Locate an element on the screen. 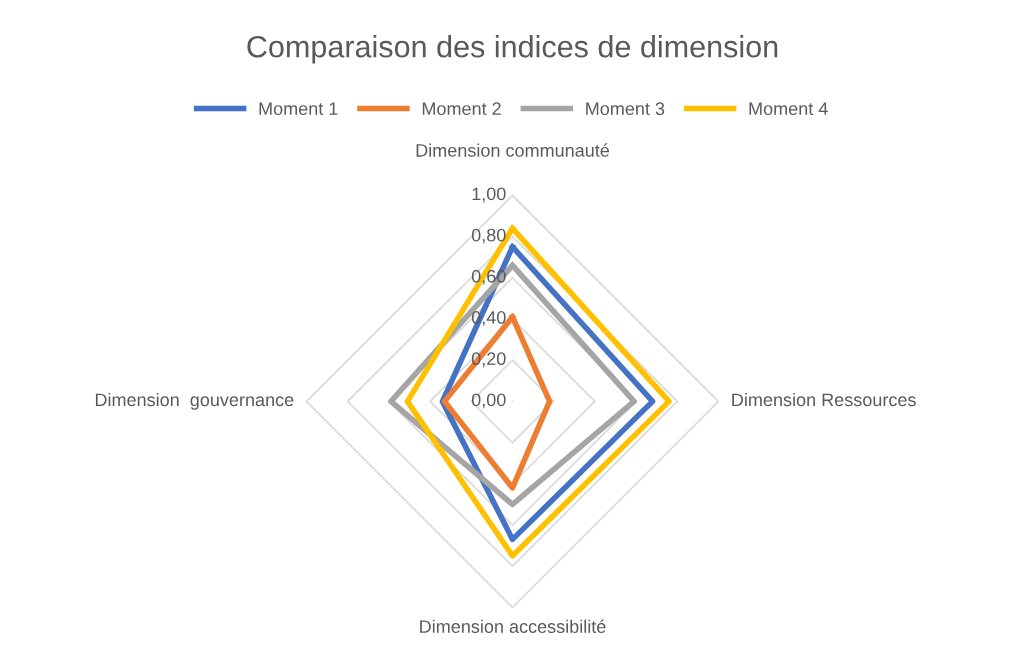  spoke-label: Dimension communauté is located at coordinates (513, 150).